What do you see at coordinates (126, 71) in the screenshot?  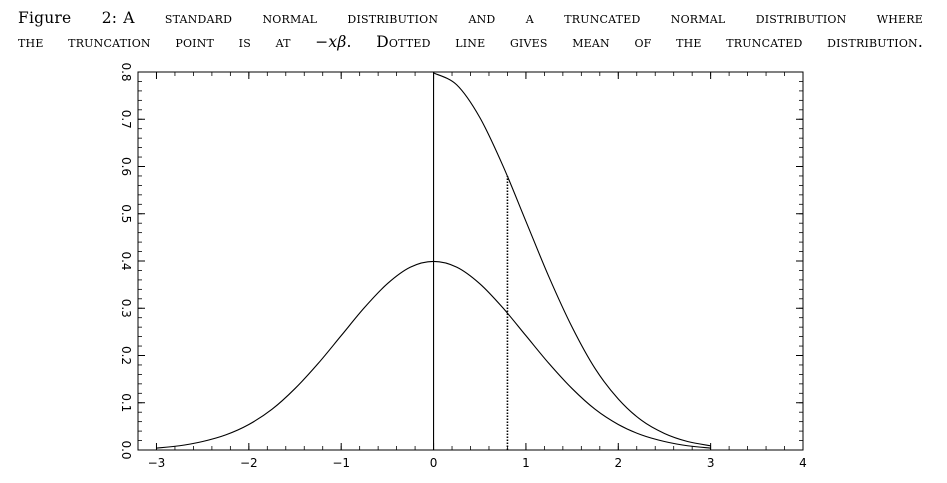 I see `y-tick-label: 0.8` at bounding box center [126, 71].